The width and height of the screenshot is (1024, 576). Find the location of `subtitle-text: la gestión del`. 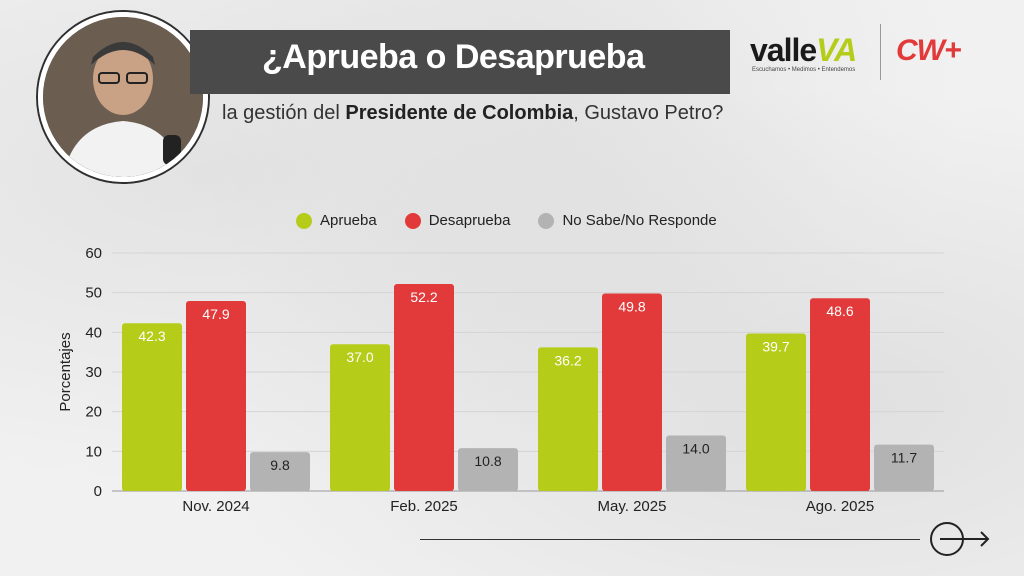

subtitle-text: la gestión del is located at coordinates (284, 113).